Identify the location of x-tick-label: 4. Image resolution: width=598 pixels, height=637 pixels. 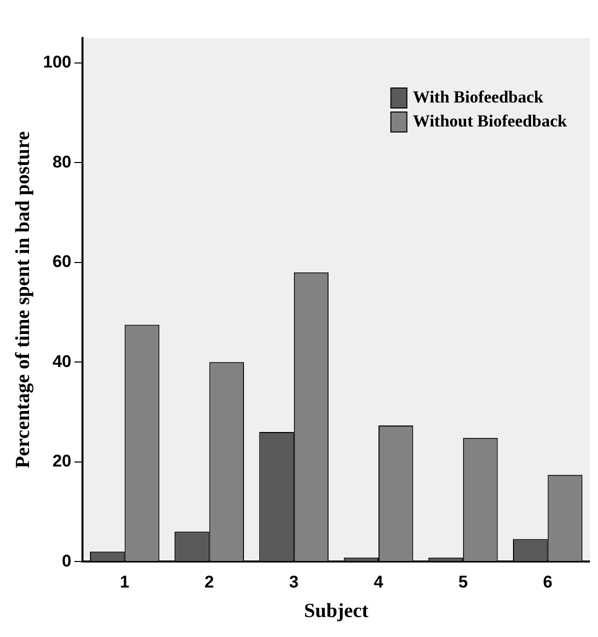
(379, 582).